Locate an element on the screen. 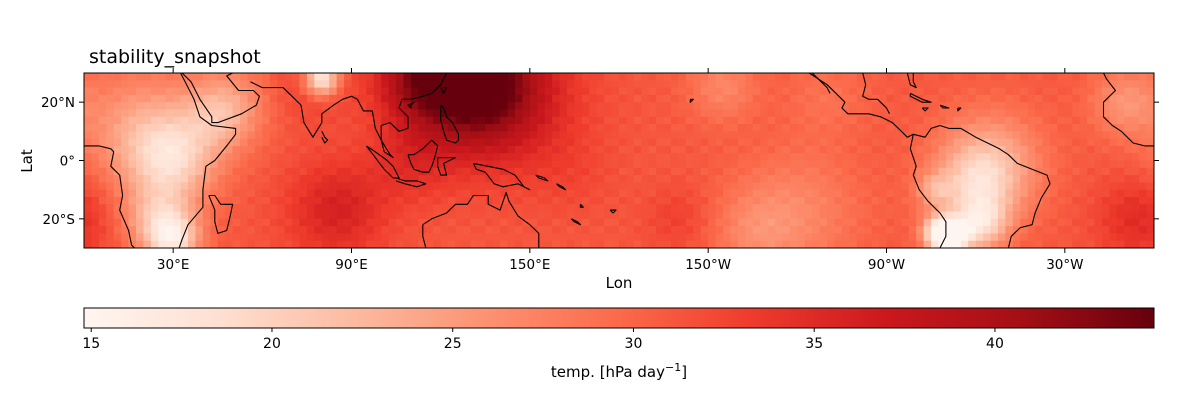 This screenshot has width=1200, height=400. x-tick-label: 150°W is located at coordinates (708, 265).